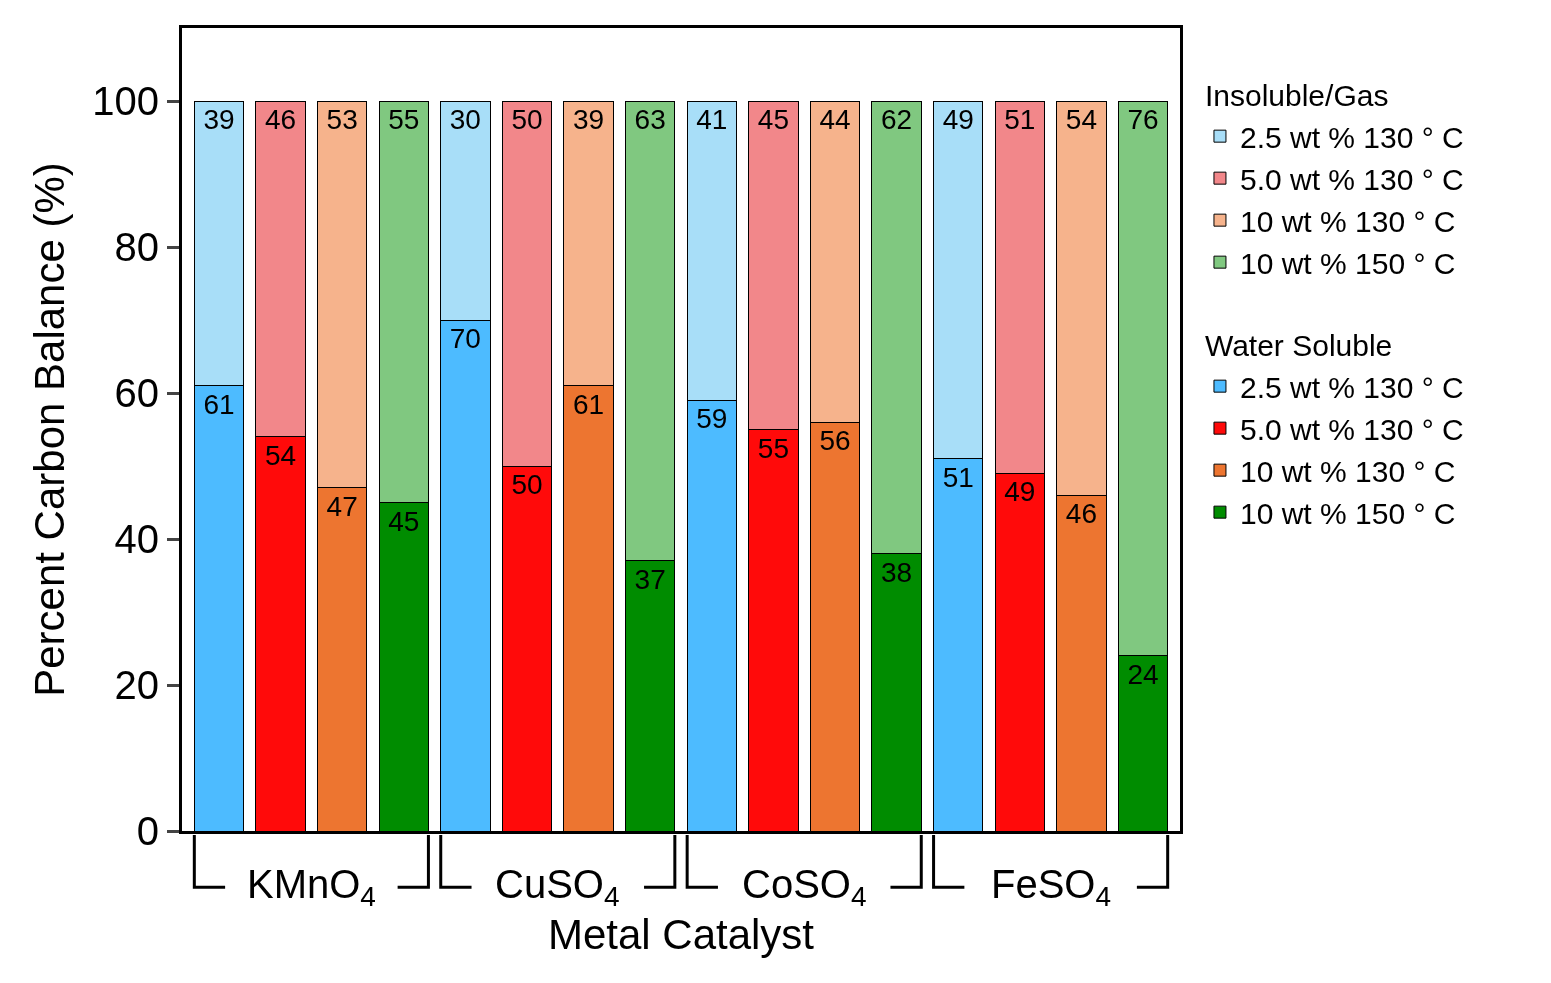 The width and height of the screenshot is (1551, 983). Describe the element at coordinates (136, 247) in the screenshot. I see `y-tick-label: 80` at that location.